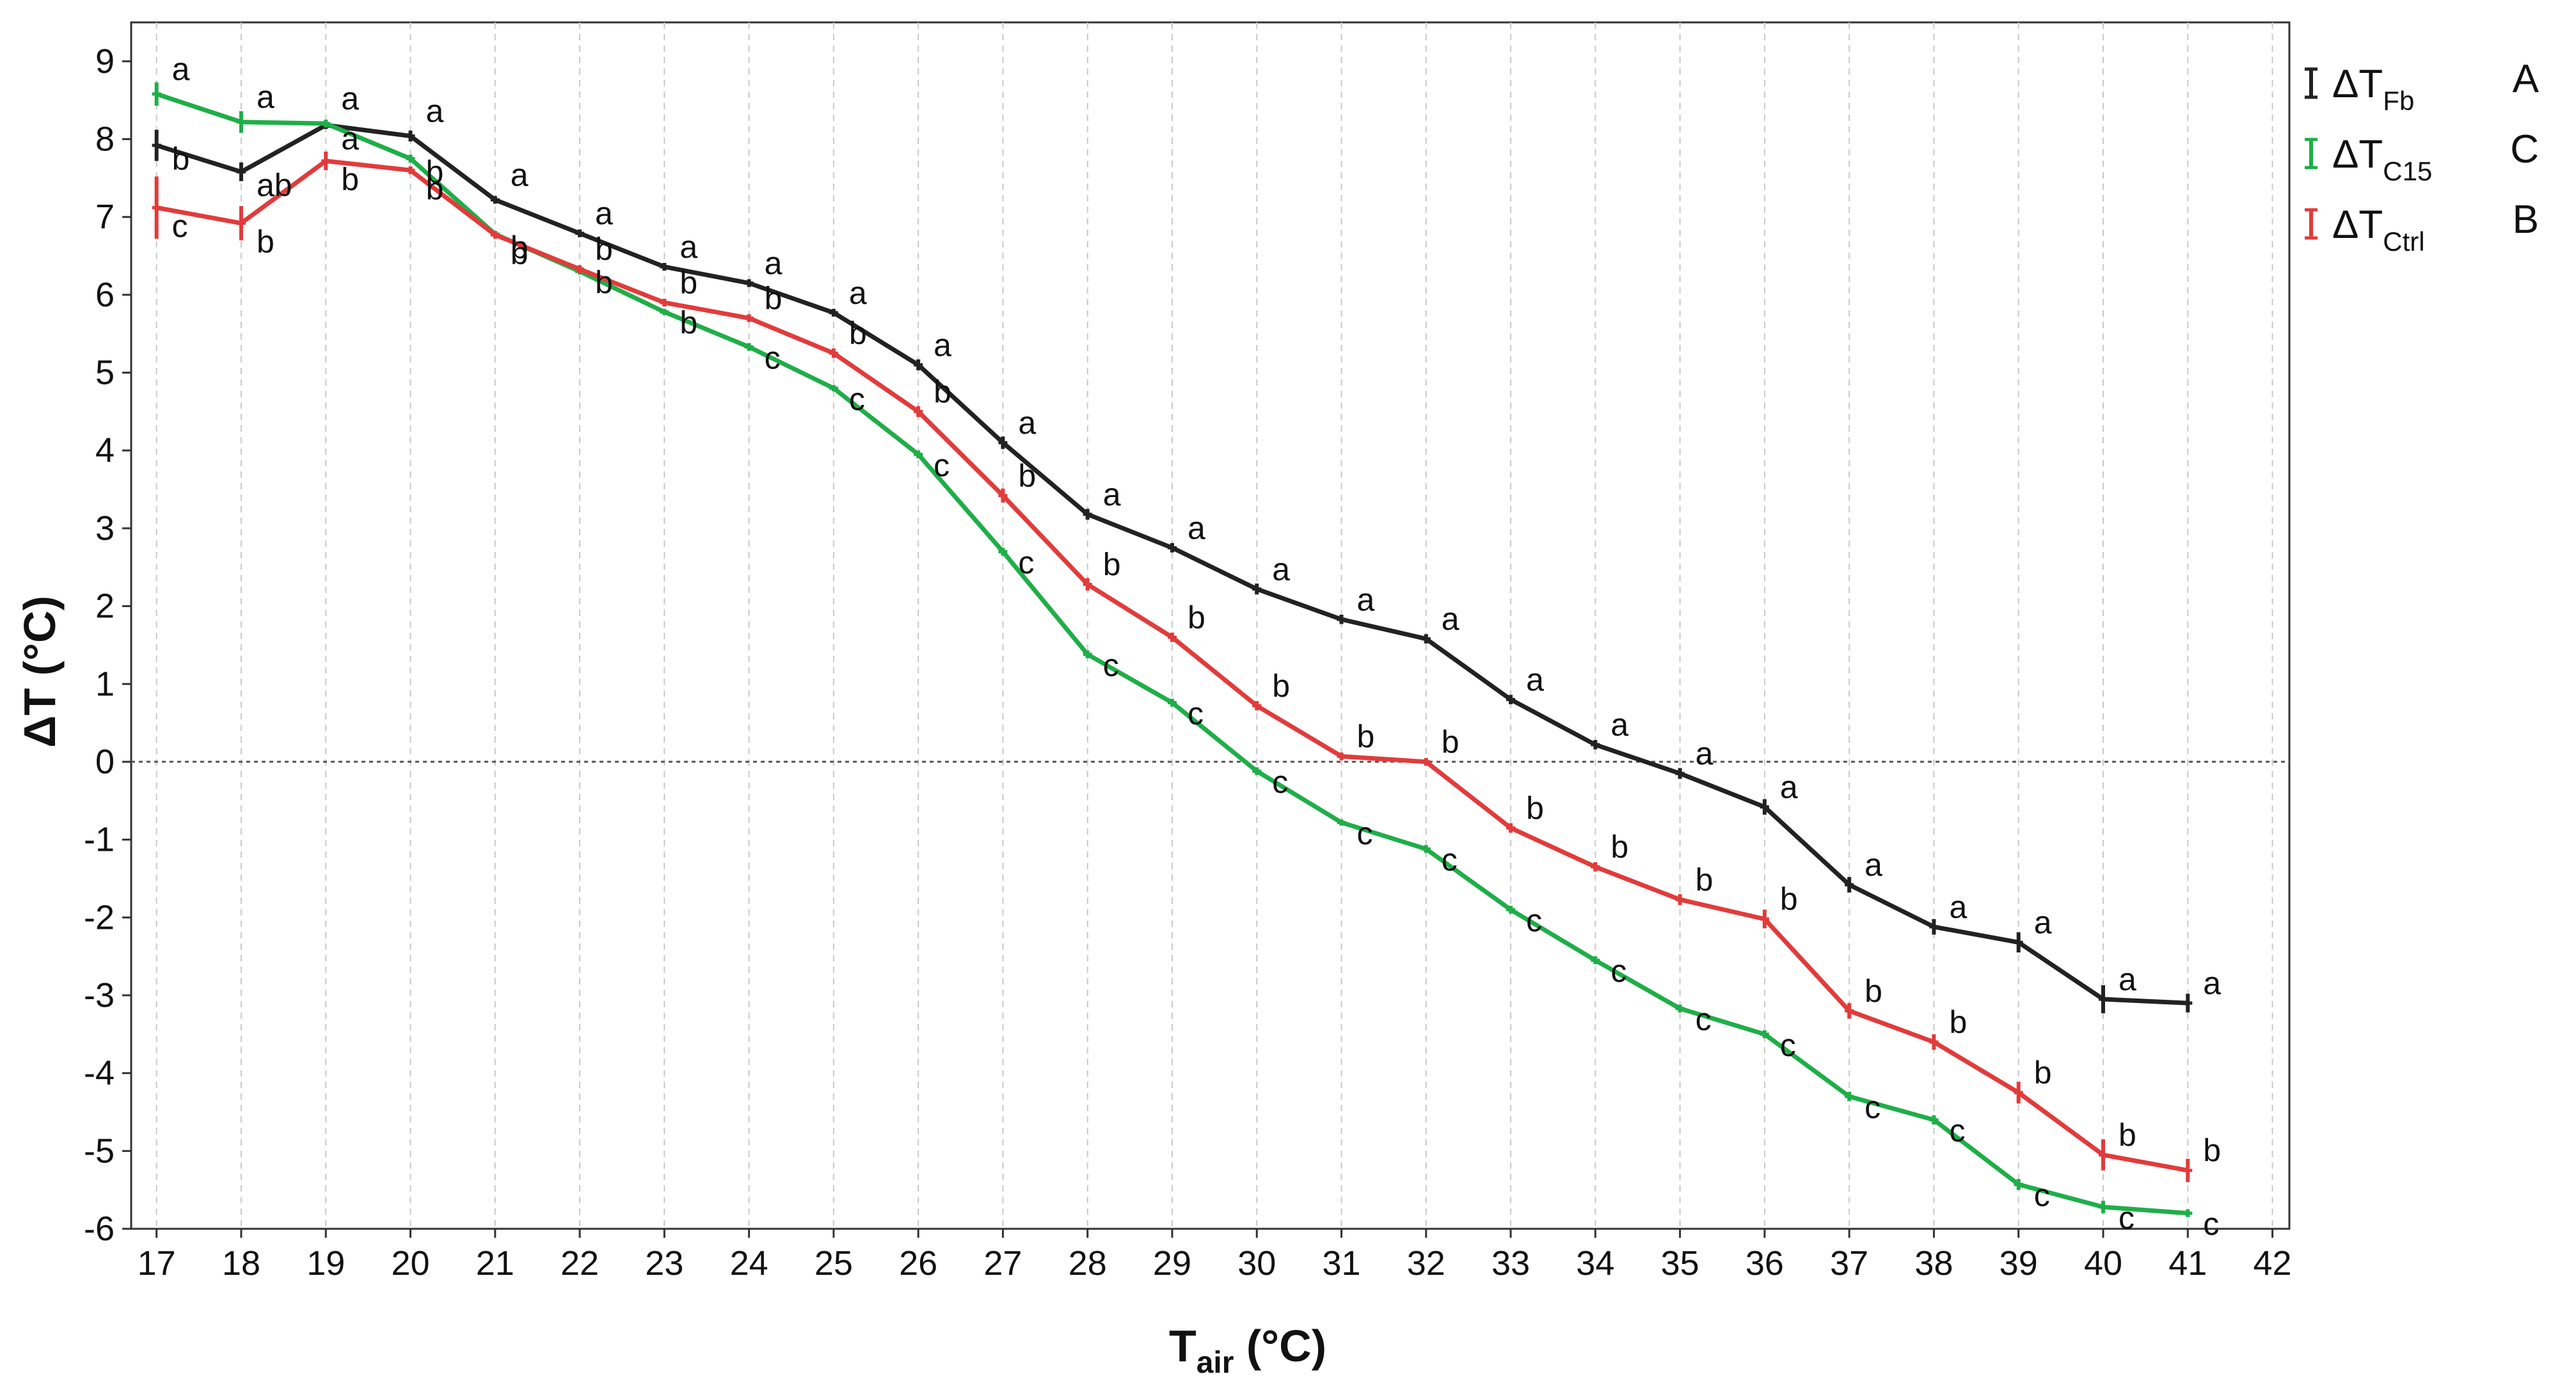  I want to click on legend-label: ΔTFb, so click(2373, 89).